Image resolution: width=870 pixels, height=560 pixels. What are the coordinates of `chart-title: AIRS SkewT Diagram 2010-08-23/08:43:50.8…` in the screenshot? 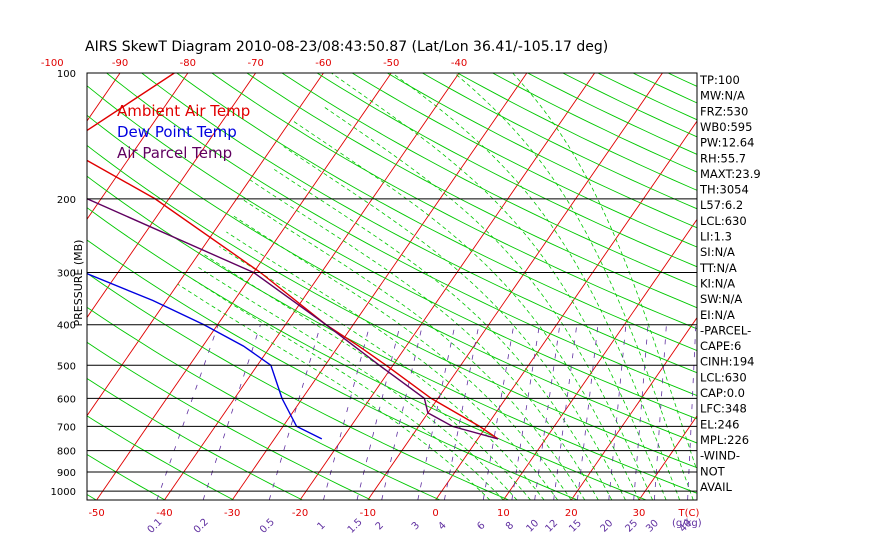 It's located at (346, 47).